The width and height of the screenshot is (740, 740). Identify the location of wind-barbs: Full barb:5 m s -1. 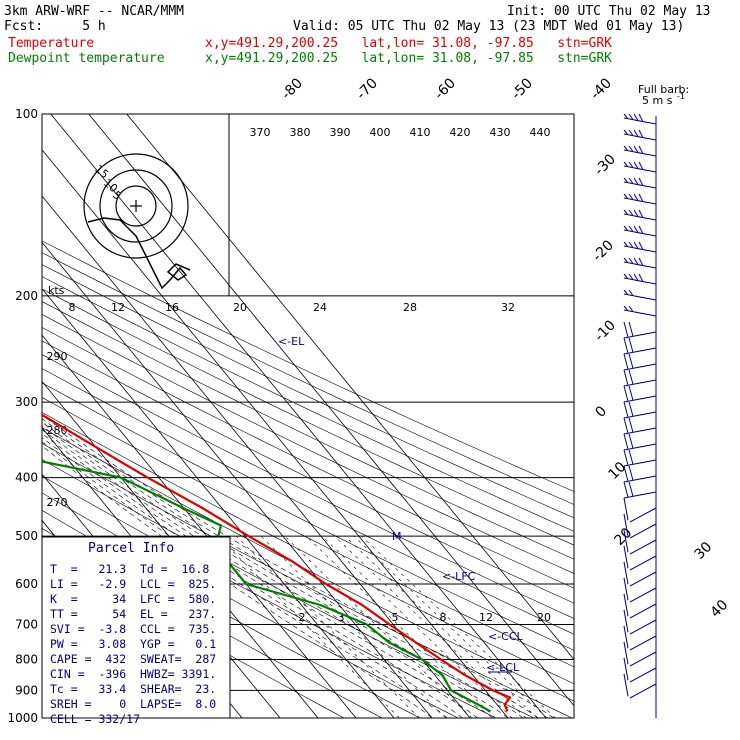
(656, 400).